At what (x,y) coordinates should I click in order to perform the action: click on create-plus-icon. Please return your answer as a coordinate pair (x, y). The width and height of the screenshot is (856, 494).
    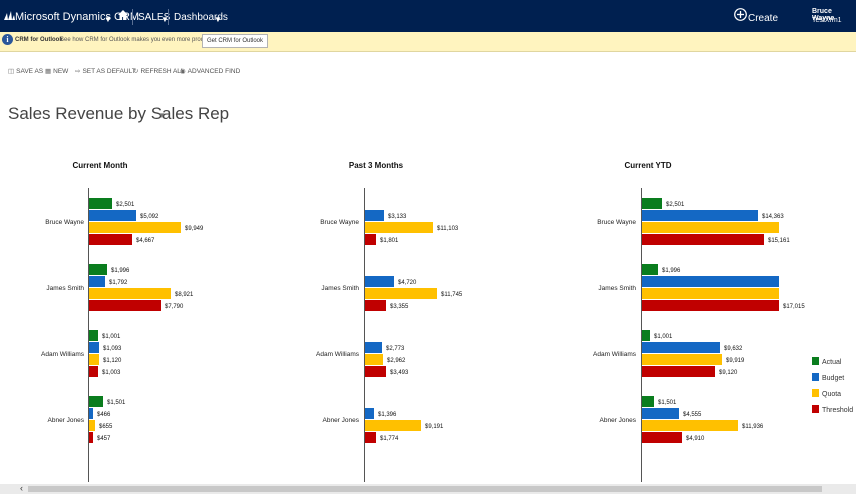
    Looking at the image, I should click on (740, 14).